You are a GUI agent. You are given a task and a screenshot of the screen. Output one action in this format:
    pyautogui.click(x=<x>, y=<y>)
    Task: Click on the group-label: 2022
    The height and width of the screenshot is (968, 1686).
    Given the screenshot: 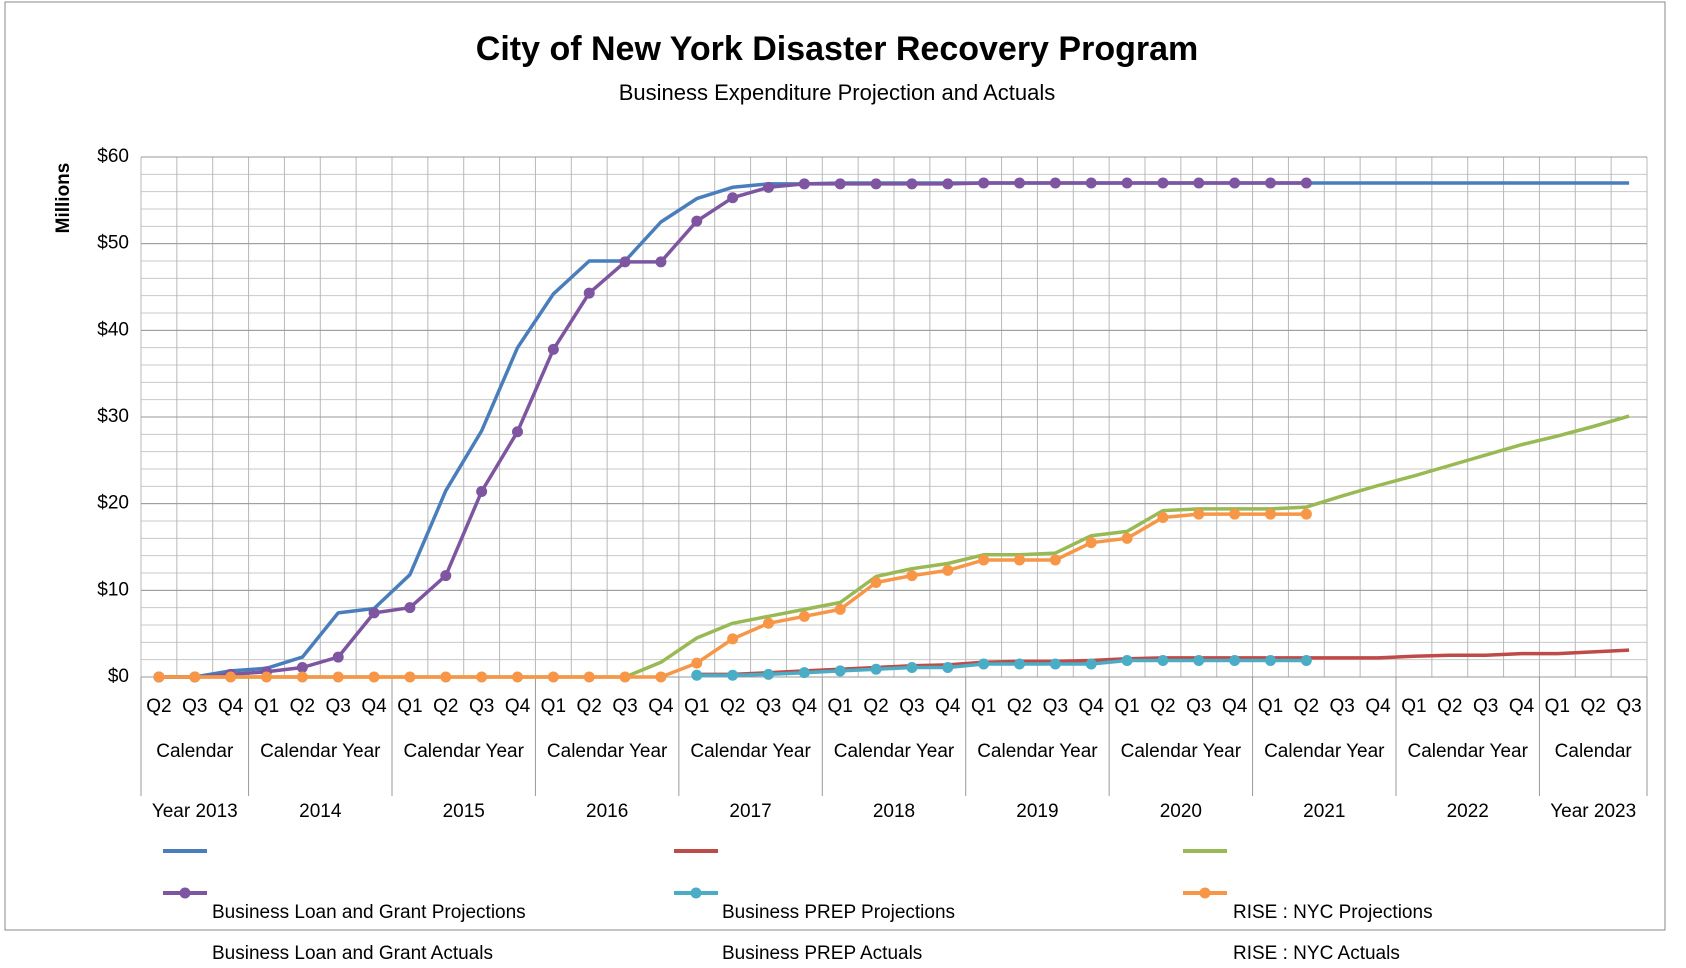 What is the action you would take?
    pyautogui.click(x=1468, y=811)
    